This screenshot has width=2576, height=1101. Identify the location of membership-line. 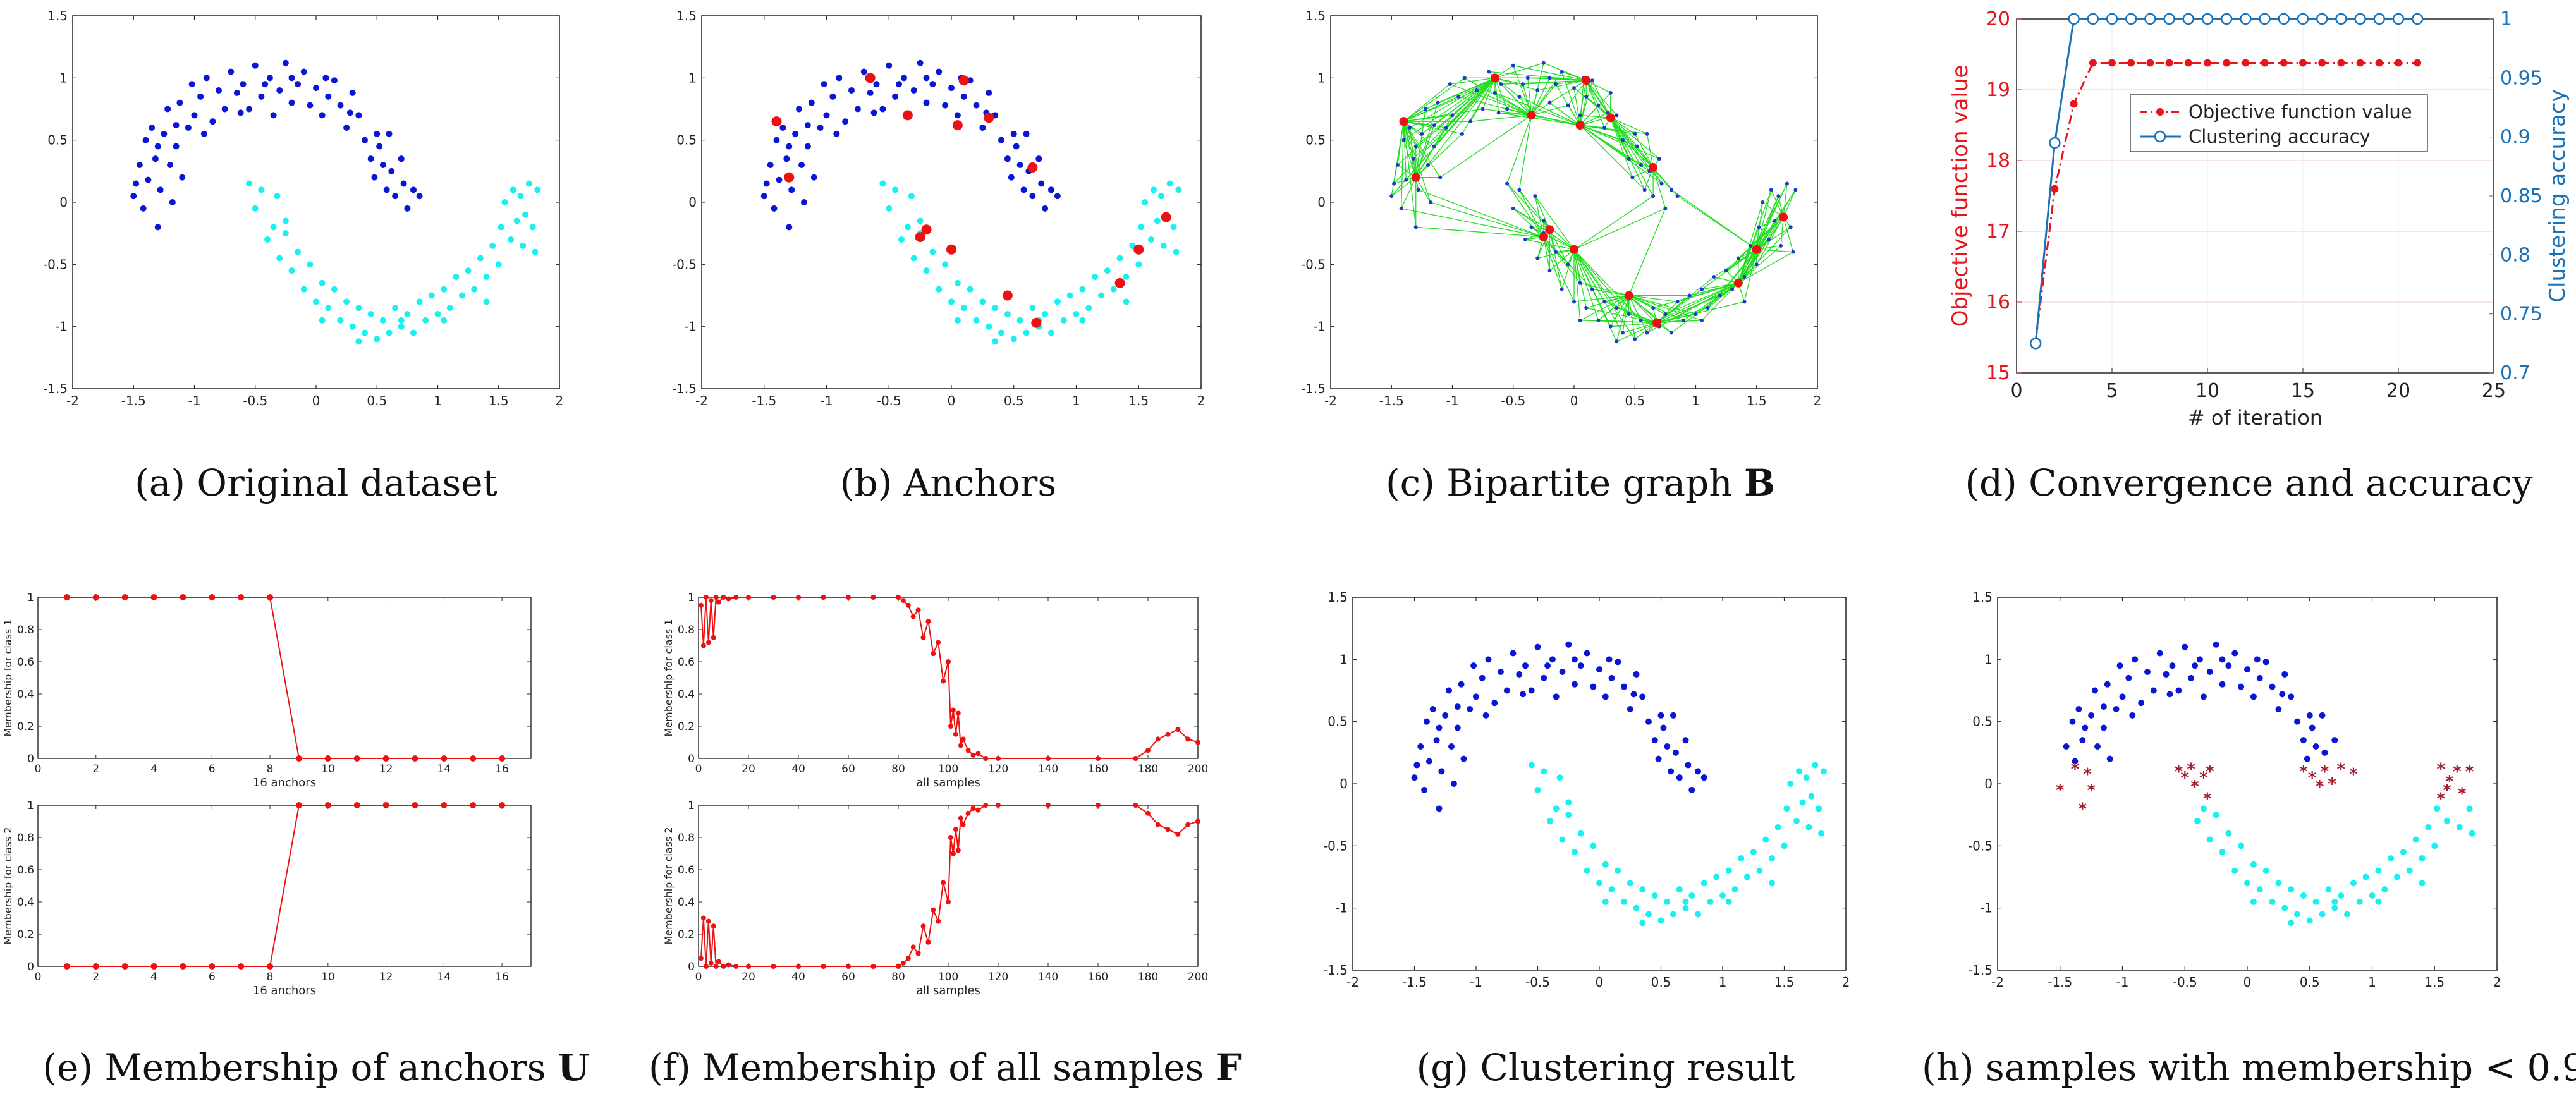
(284, 678).